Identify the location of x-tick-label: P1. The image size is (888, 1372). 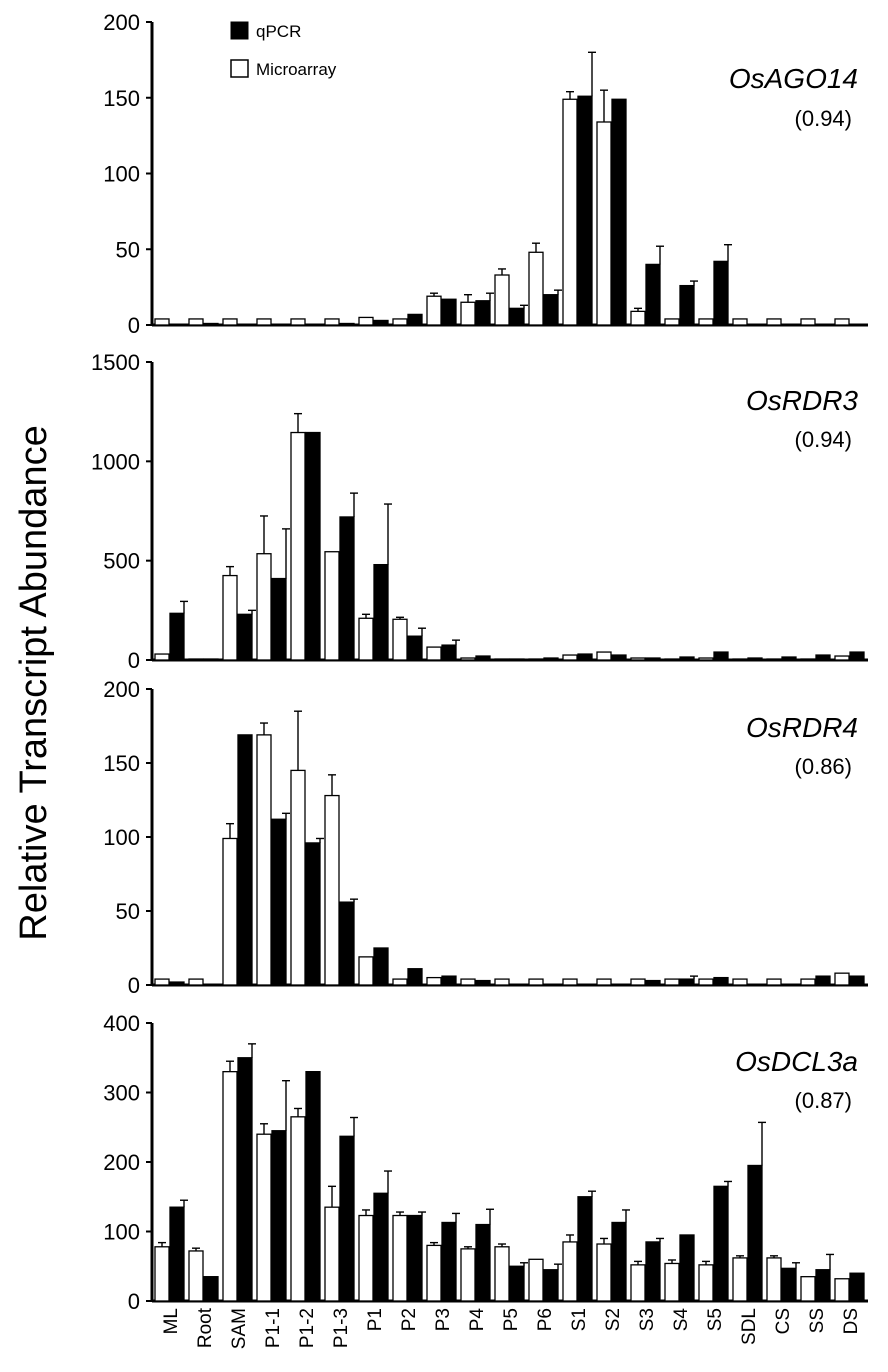
(375, 1319).